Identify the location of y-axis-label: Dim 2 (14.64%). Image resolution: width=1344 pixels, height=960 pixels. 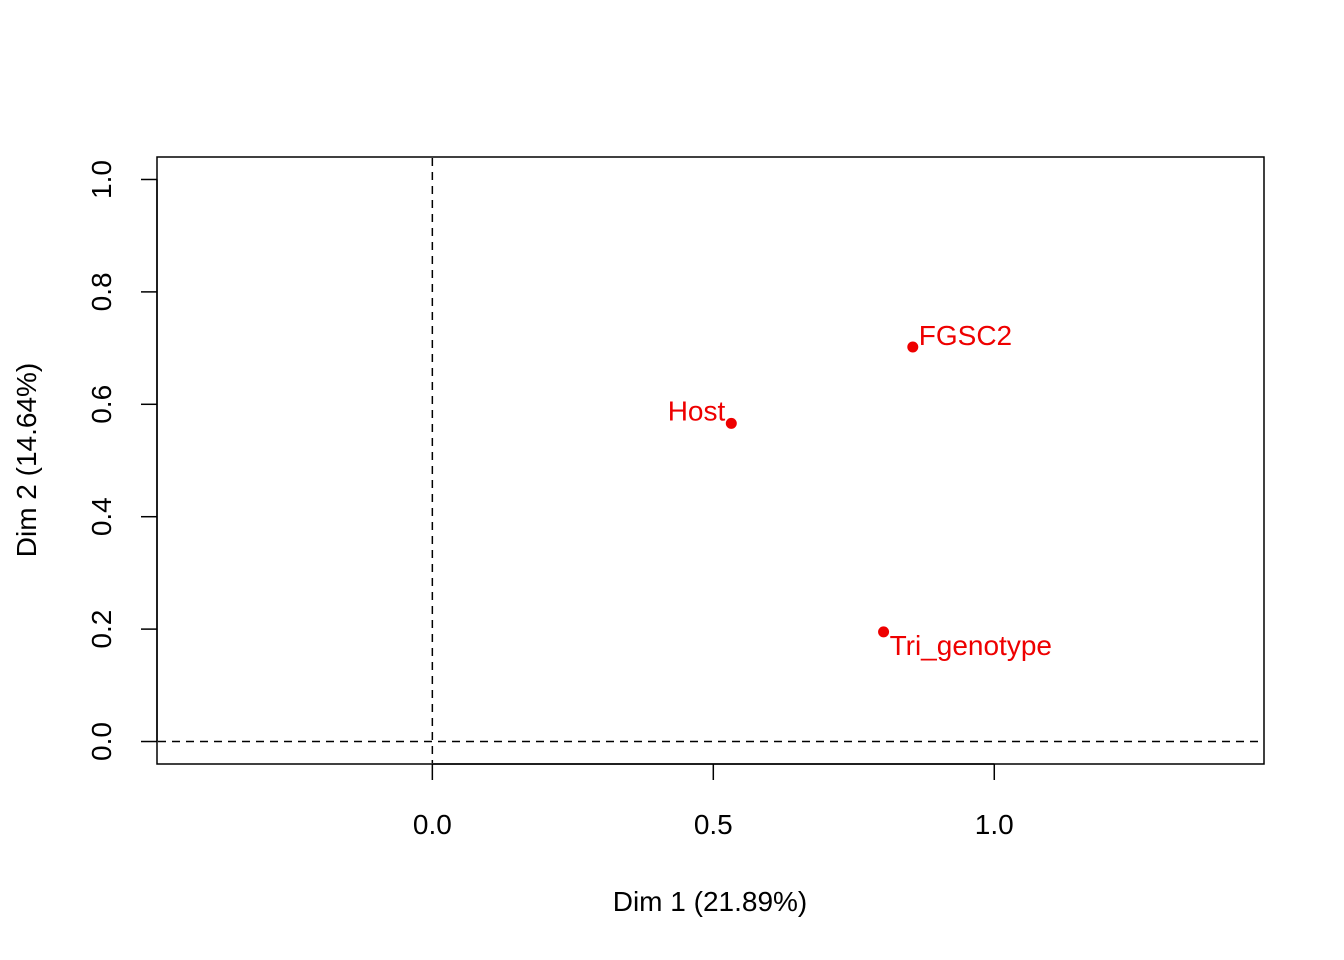
(26, 460).